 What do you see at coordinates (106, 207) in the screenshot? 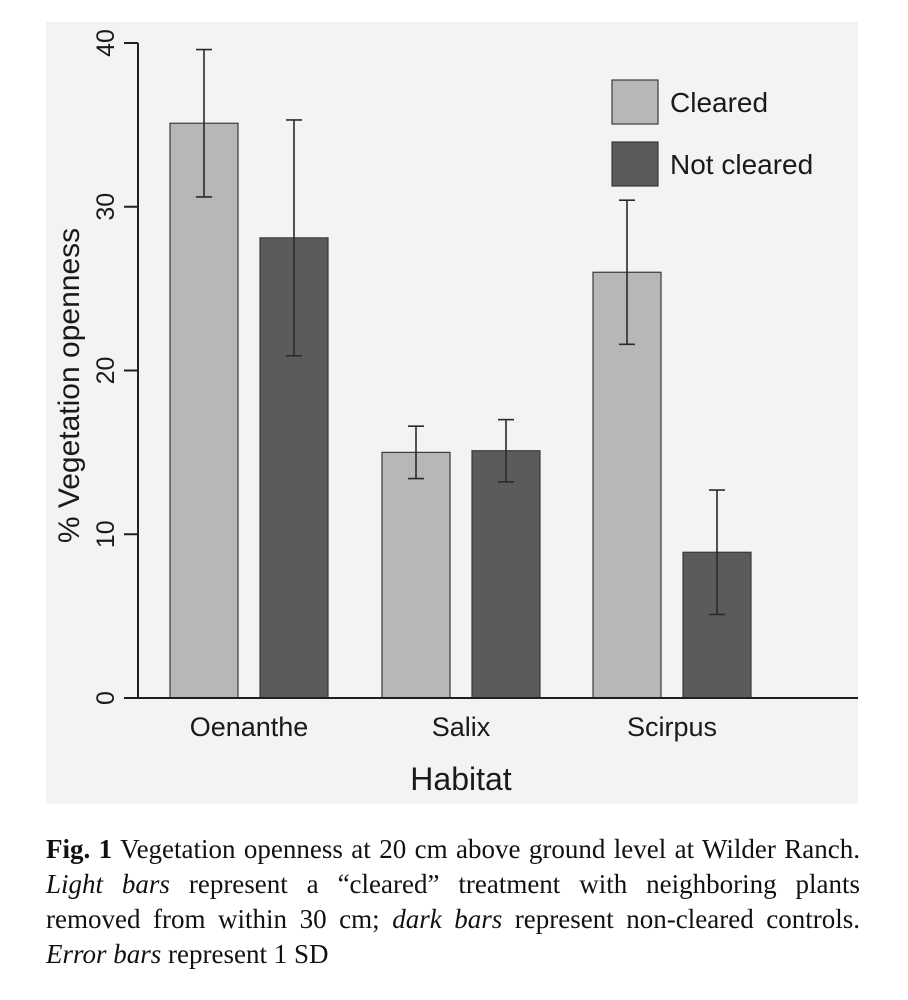
I see `y-tick-label: 30` at bounding box center [106, 207].